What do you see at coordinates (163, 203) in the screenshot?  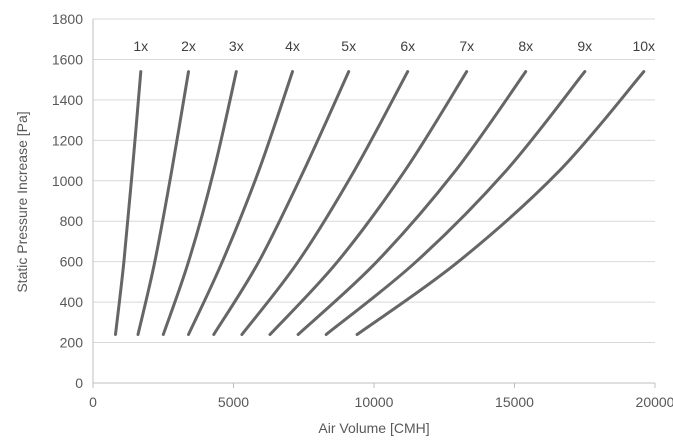 I see `curve-2x` at bounding box center [163, 203].